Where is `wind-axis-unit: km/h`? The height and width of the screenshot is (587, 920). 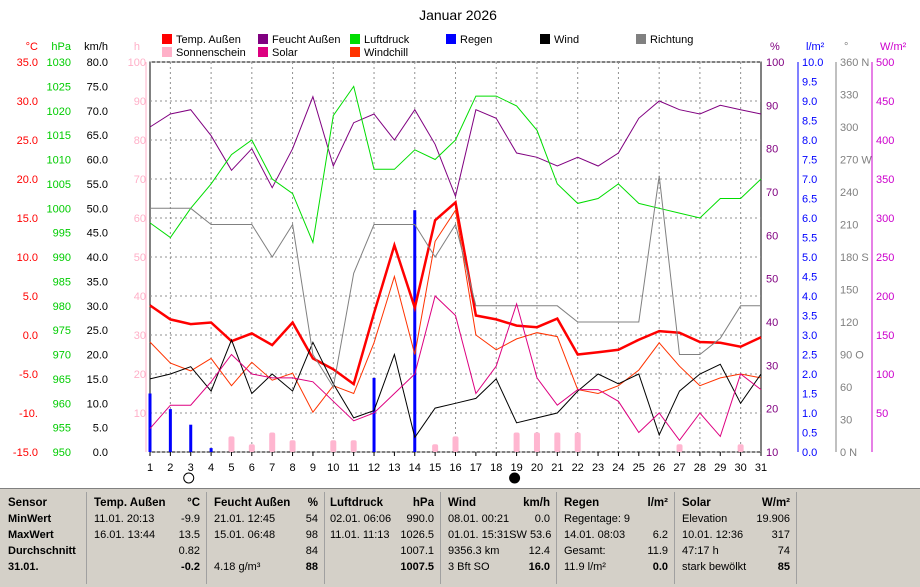 wind-axis-unit: km/h is located at coordinates (96, 47).